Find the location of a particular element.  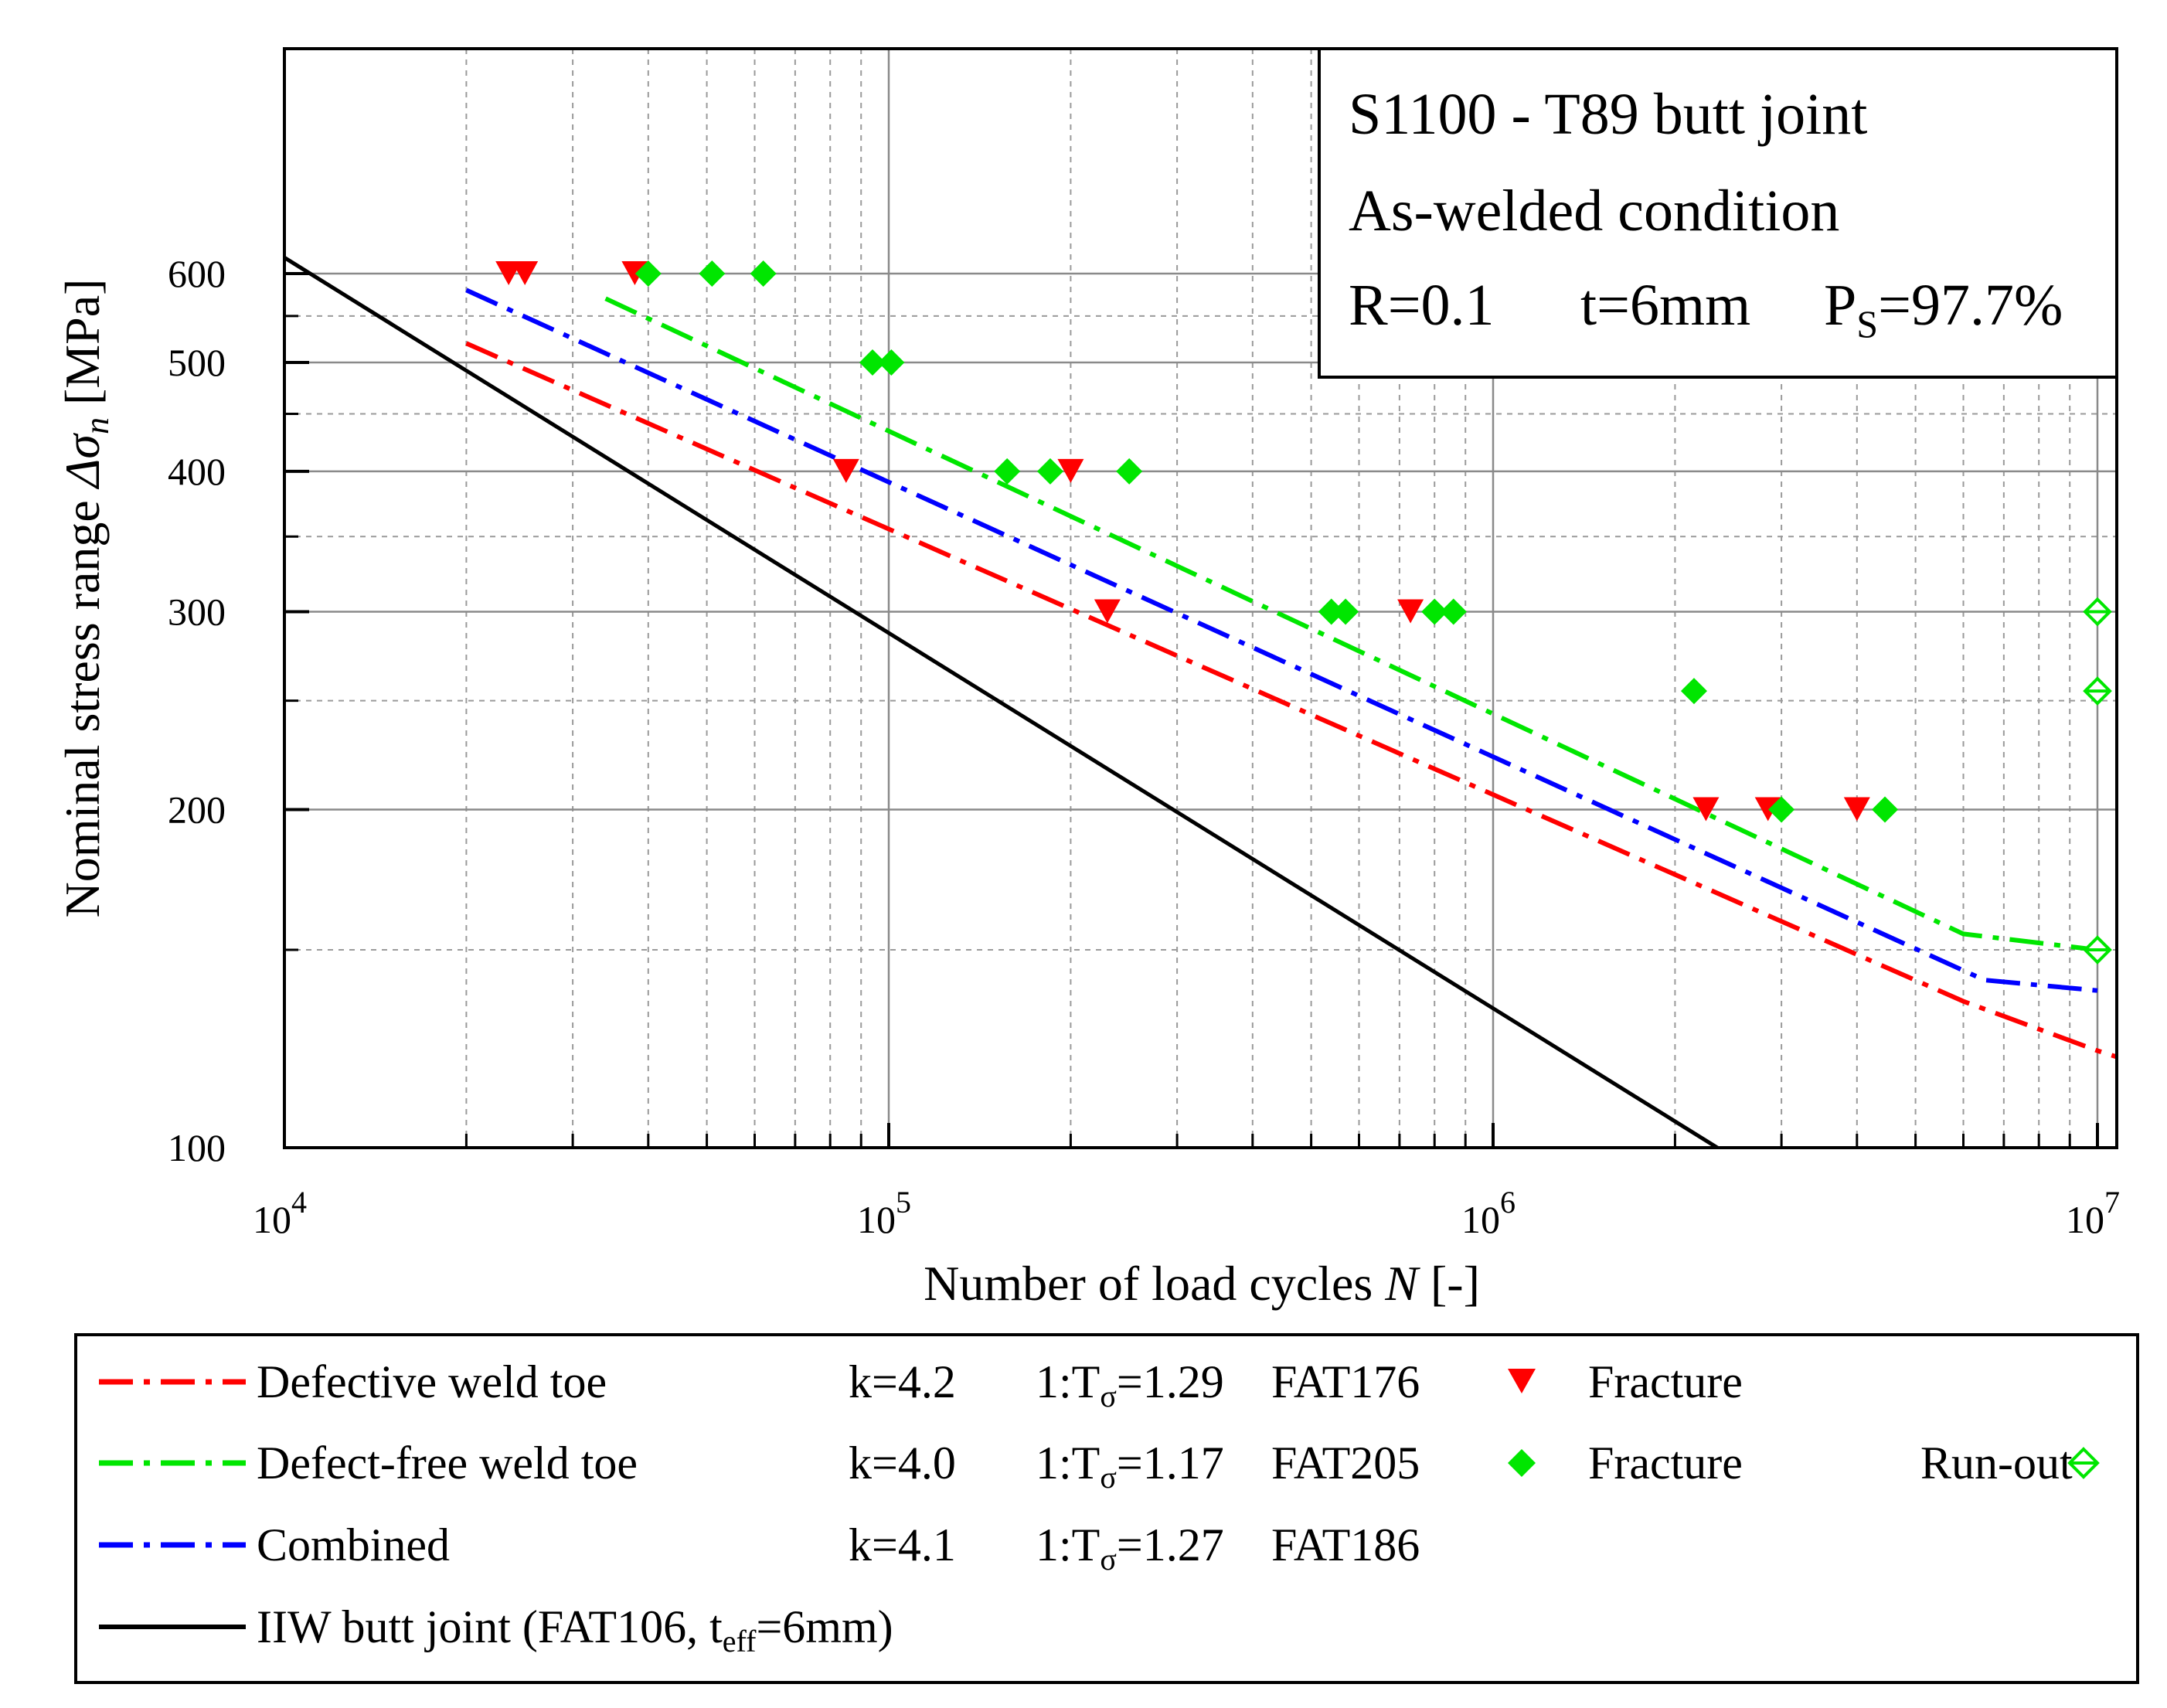

legend-fat-defect-free: FAT205 is located at coordinates (1345, 1463).